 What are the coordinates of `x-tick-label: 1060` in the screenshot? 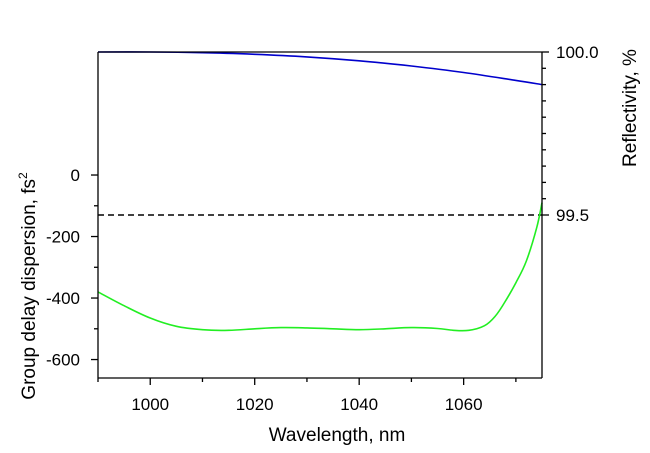 It's located at (464, 404).